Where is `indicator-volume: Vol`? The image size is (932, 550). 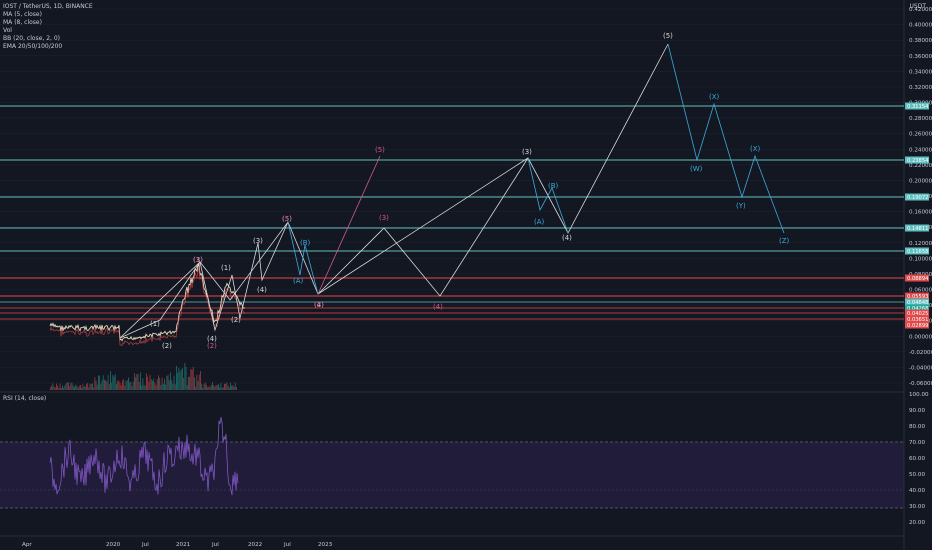
indicator-volume: Vol is located at coordinates (7, 30).